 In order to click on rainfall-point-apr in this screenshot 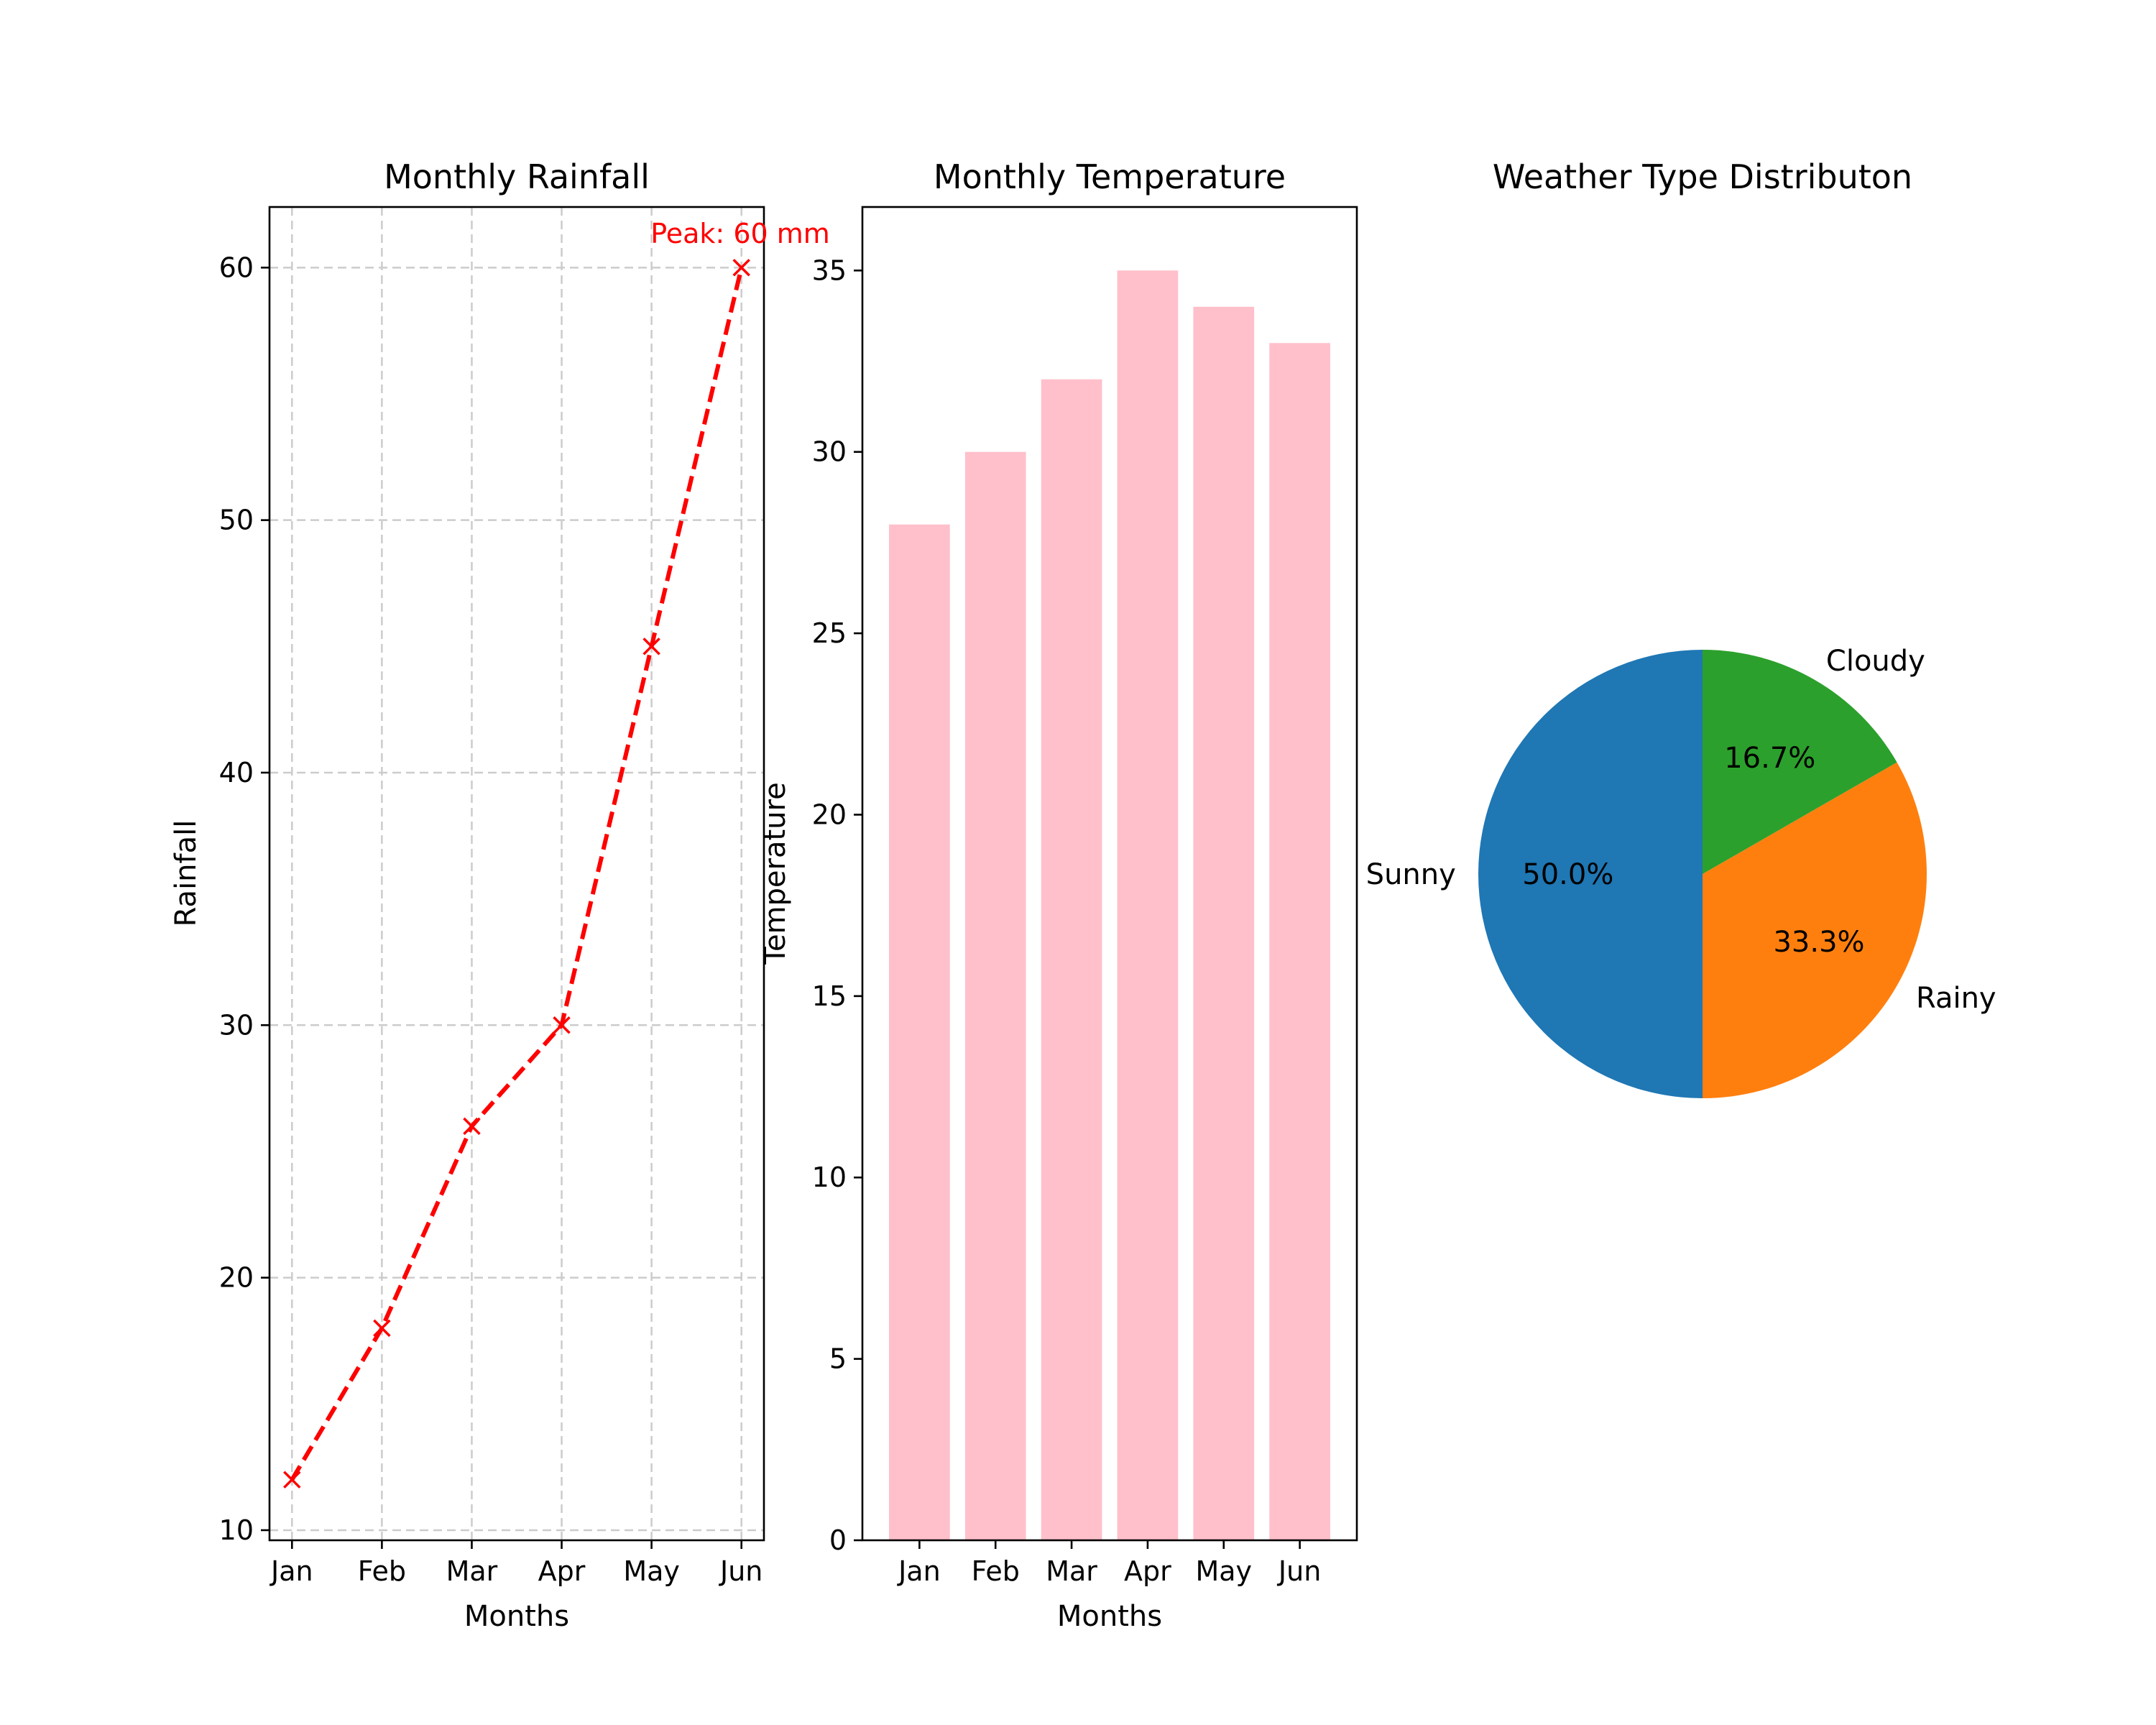, I will do `click(562, 1025)`.